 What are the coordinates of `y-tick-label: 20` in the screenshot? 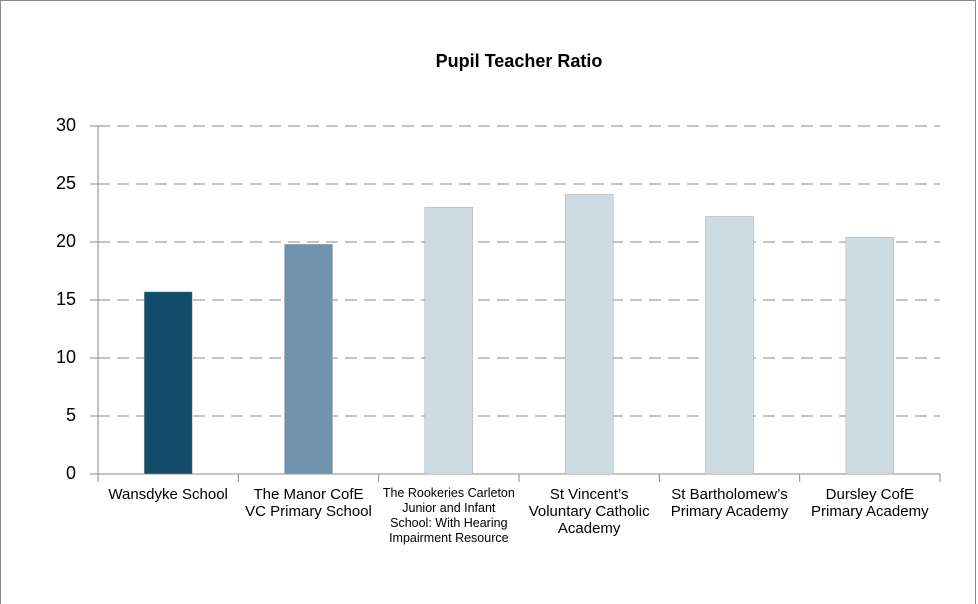 It's located at (66, 241).